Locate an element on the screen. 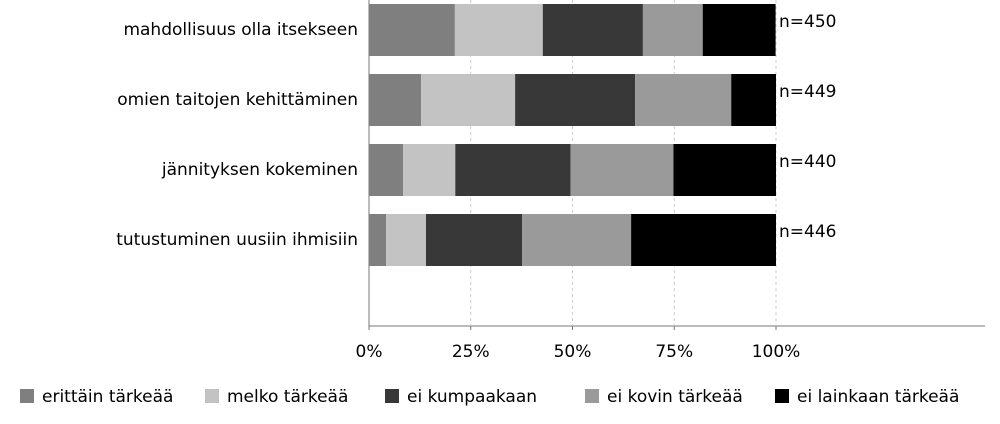 This screenshot has width=1000, height=424. legend-label: ei lainkaan tärkeää is located at coordinates (878, 397).